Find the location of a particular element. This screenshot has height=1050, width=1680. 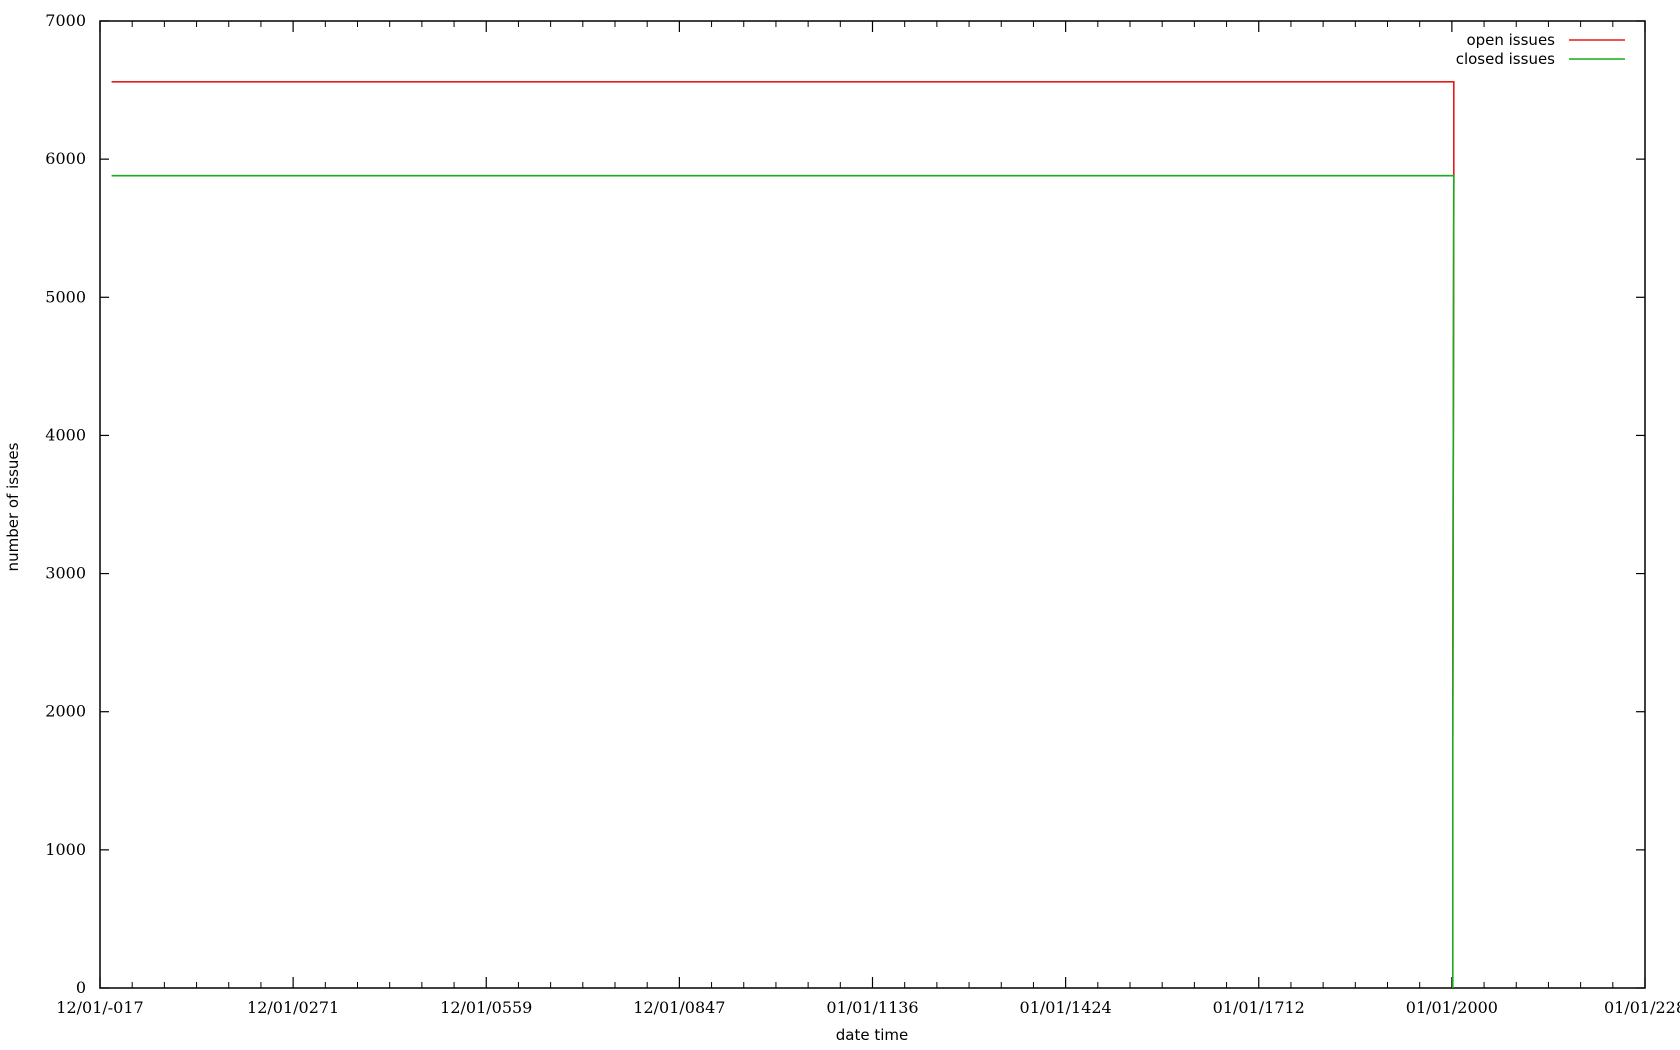

legend-label: open issues is located at coordinates (1510, 40).